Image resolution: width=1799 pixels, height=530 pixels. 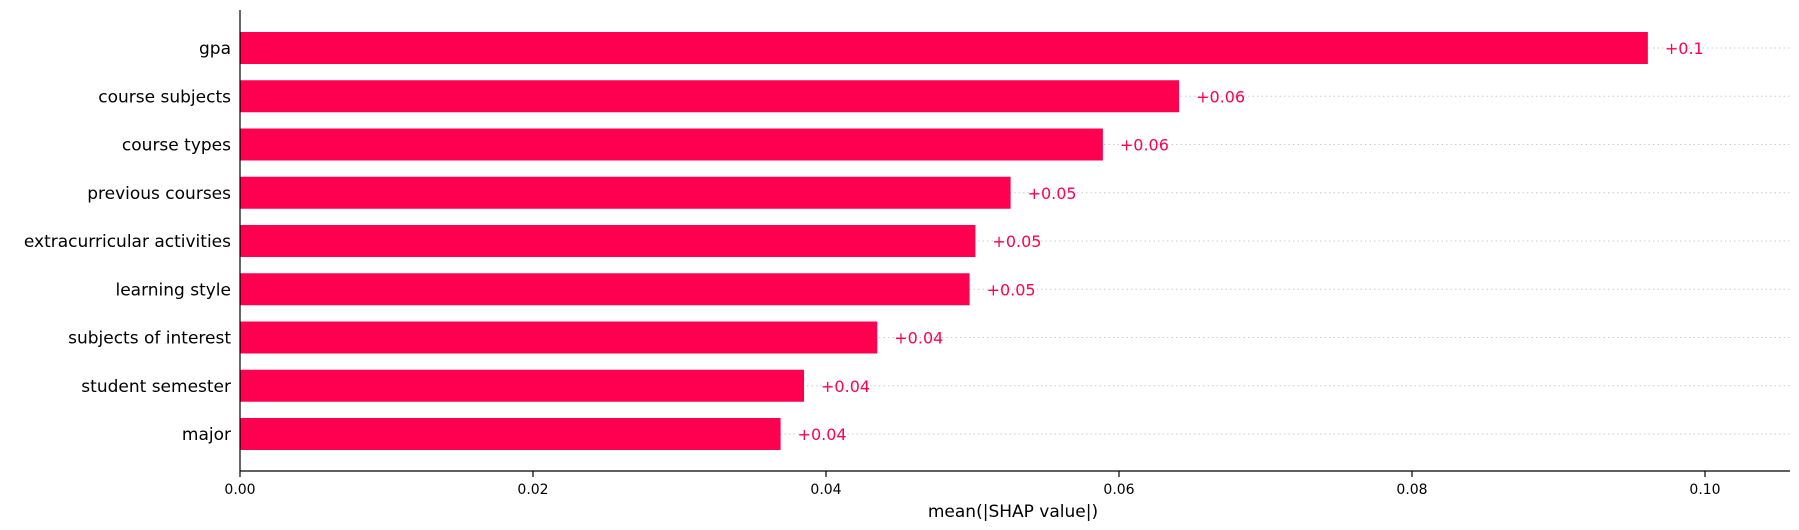 What do you see at coordinates (532, 490) in the screenshot?
I see `x-tick-label: 0.02` at bounding box center [532, 490].